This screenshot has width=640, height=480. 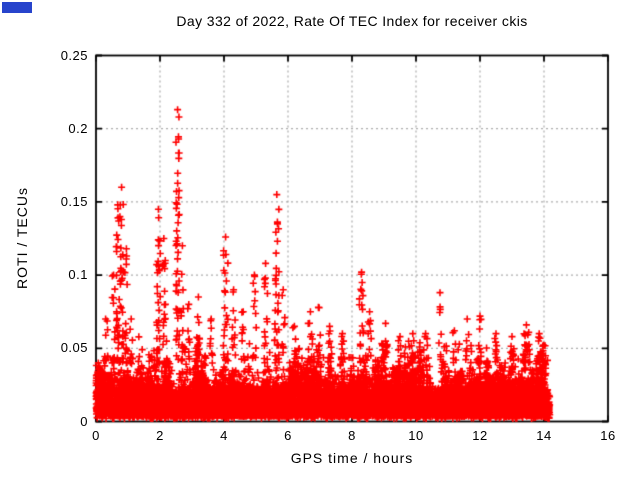 What do you see at coordinates (352, 435) in the screenshot?
I see `x-tick-label: 8` at bounding box center [352, 435].